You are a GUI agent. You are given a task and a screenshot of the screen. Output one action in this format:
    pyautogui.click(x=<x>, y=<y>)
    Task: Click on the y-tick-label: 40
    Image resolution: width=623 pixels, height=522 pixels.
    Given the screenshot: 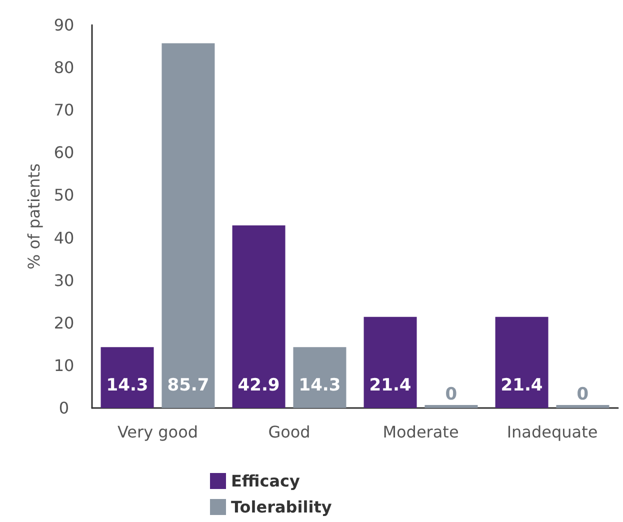 What is the action you would take?
    pyautogui.click(x=64, y=238)
    